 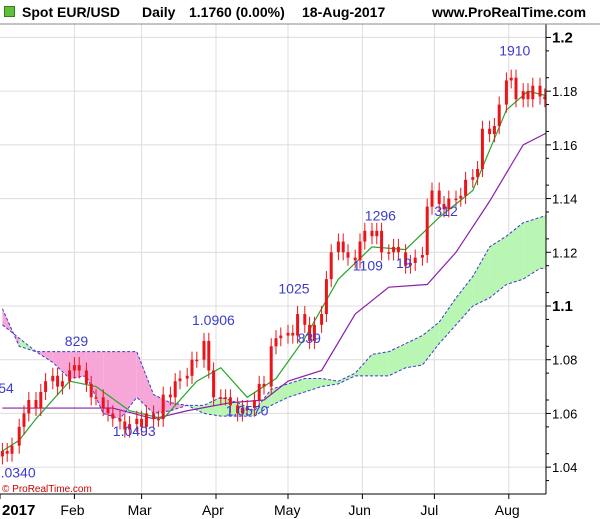 What do you see at coordinates (564, 91) in the screenshot?
I see `y-tick-label: 1.18` at bounding box center [564, 91].